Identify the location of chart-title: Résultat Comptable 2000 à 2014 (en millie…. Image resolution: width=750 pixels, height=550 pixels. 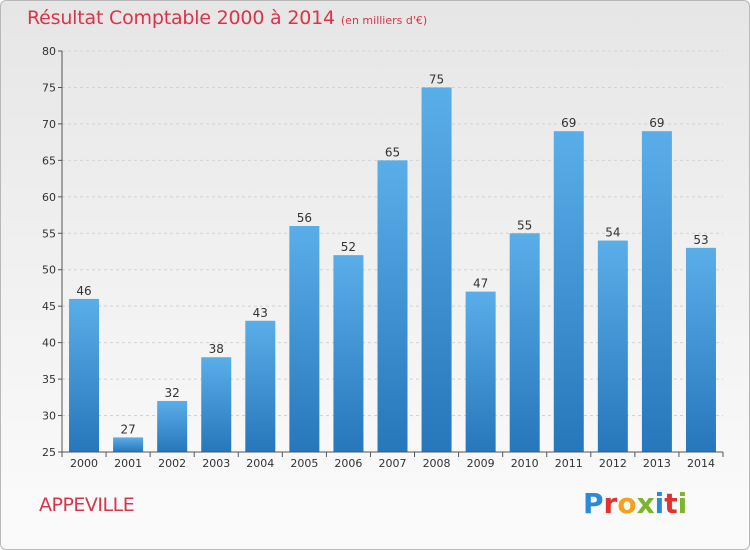
(227, 18).